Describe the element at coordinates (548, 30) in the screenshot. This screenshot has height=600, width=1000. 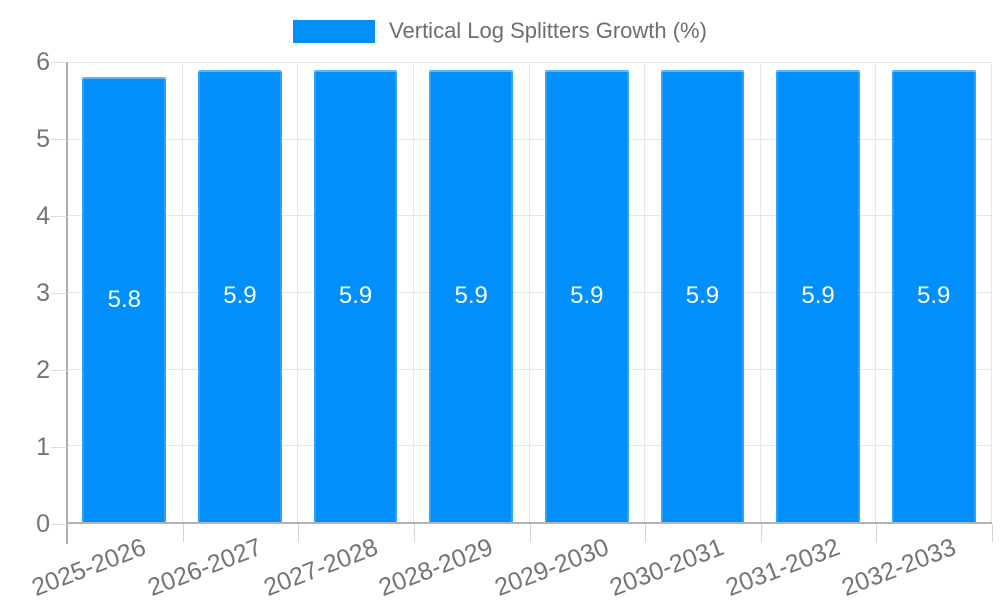
I see `legend-label: Vertical Log Splitters Growth (%)` at that location.